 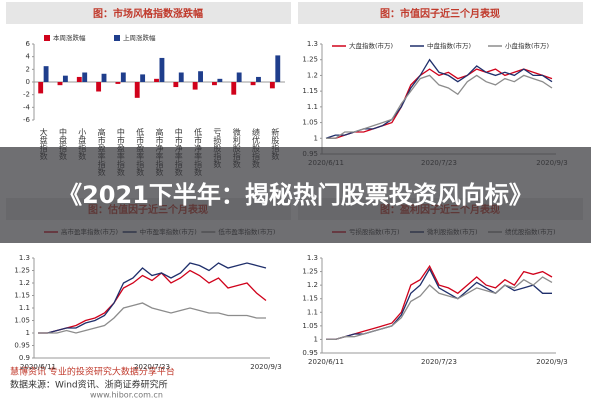 I want to click on y-tick-label: -6, so click(x=27, y=120).